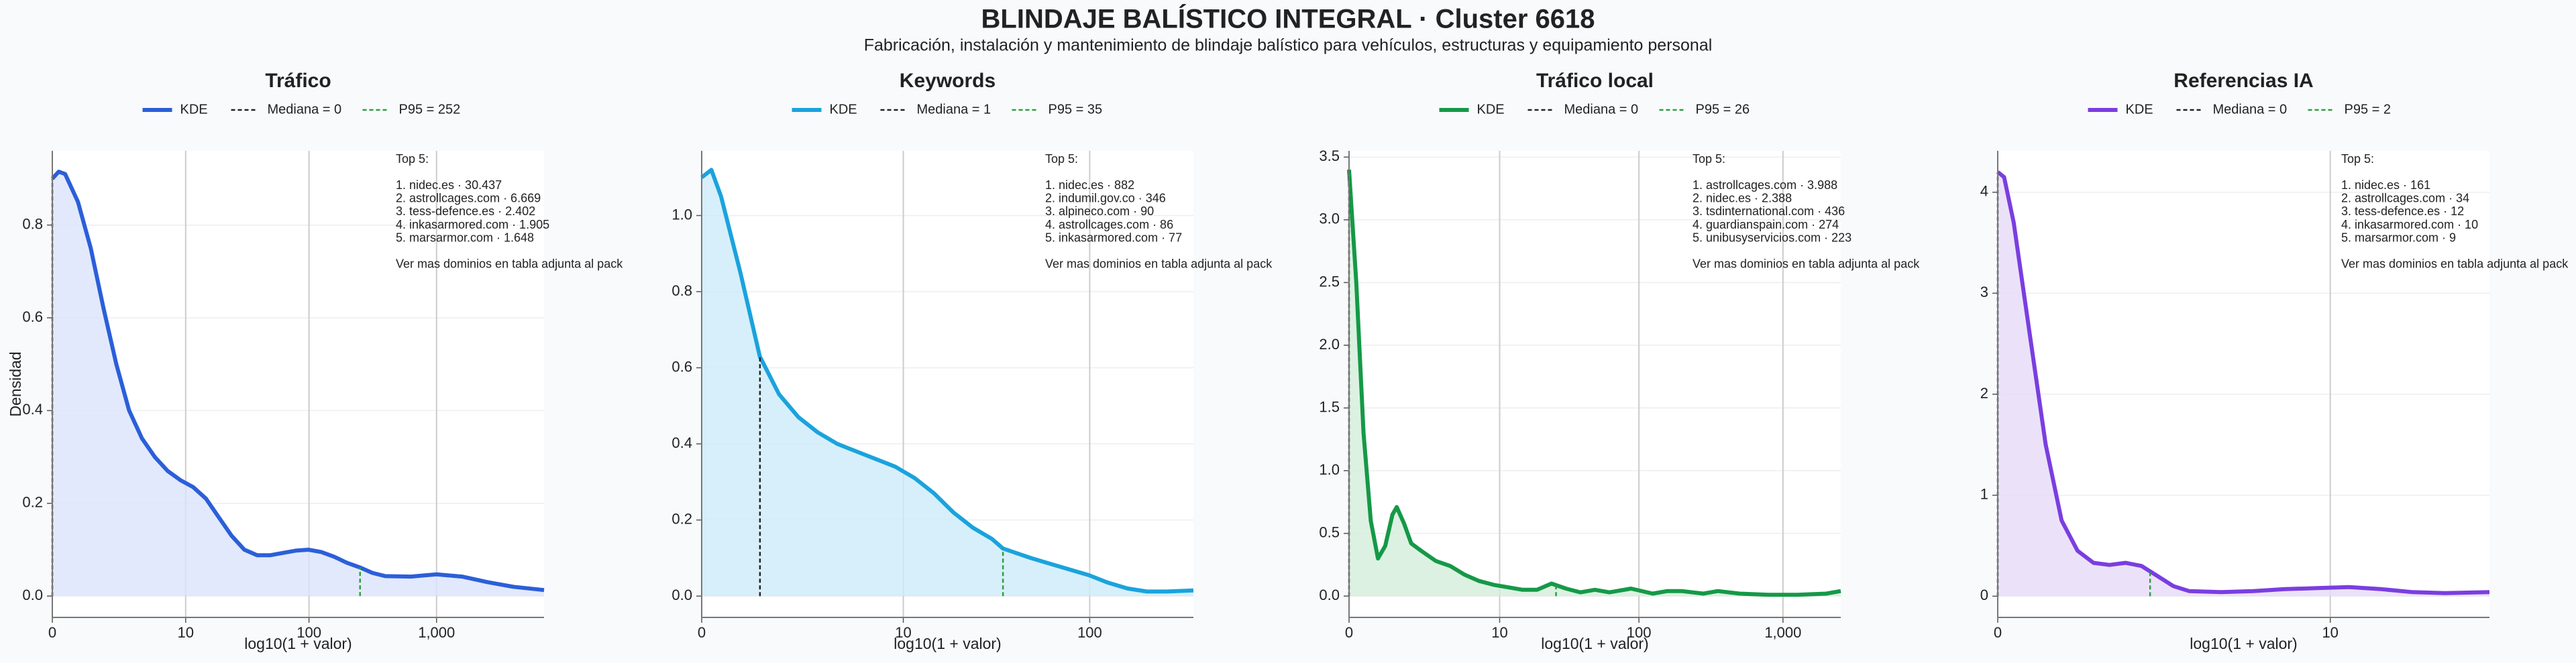 This screenshot has width=2576, height=663. What do you see at coordinates (1099, 211) in the screenshot?
I see `annotation-item: 3. alpineco.com · 90` at bounding box center [1099, 211].